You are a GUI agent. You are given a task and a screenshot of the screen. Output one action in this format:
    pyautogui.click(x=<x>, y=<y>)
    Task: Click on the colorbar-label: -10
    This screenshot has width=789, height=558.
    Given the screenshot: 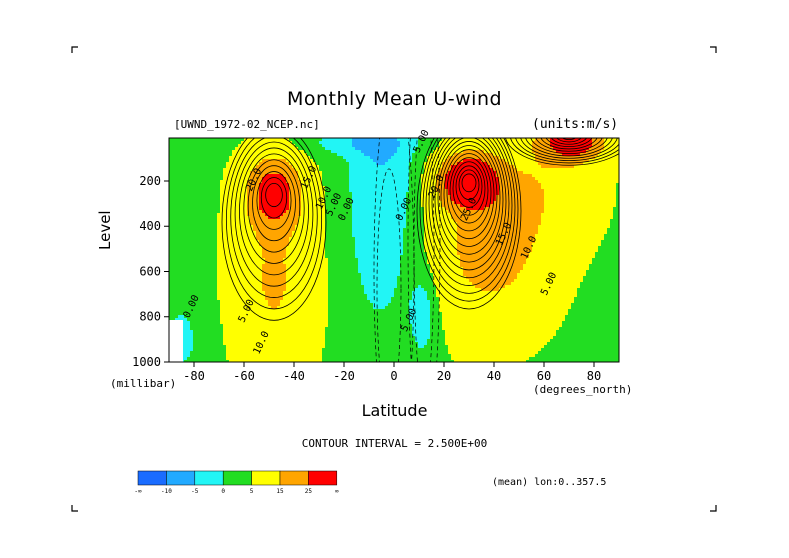 What is the action you would take?
    pyautogui.click(x=166, y=491)
    